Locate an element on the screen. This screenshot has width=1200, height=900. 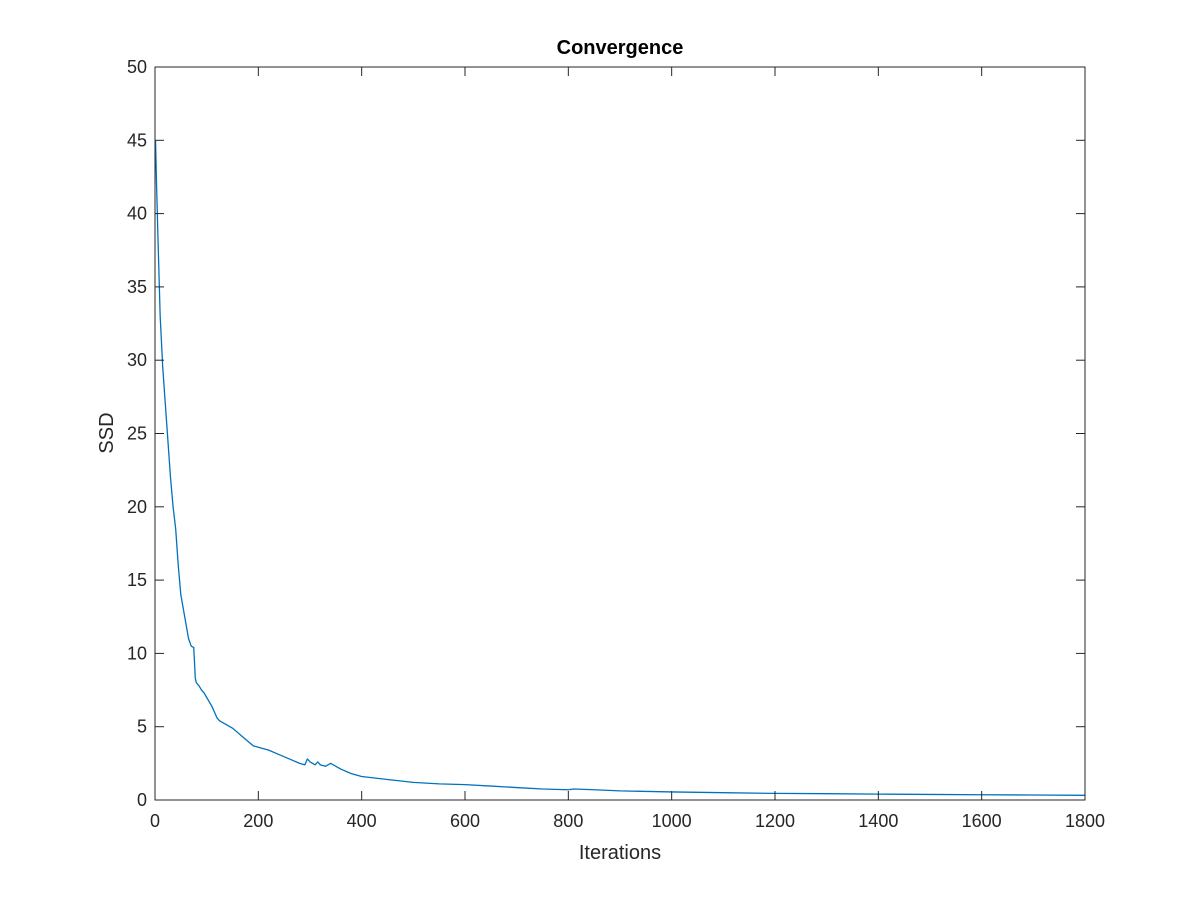
y-tick-label: 50 is located at coordinates (137, 67).